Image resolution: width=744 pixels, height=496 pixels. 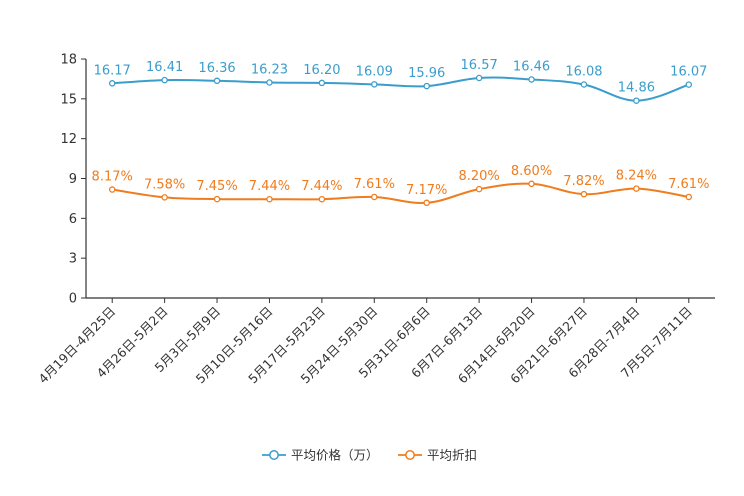 I want to click on data-label: 16.20, so click(x=321, y=70).